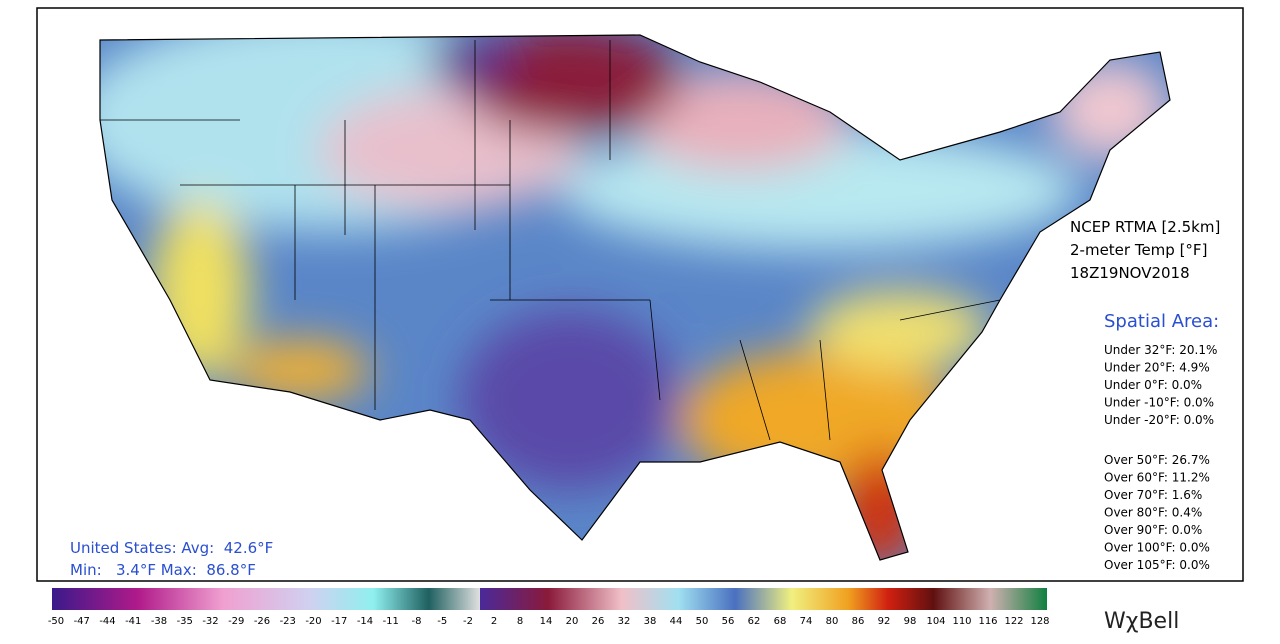 Image resolution: width=1280 pixels, height=644 pixels. I want to click on colorbar-tick-label: 14, so click(546, 621).